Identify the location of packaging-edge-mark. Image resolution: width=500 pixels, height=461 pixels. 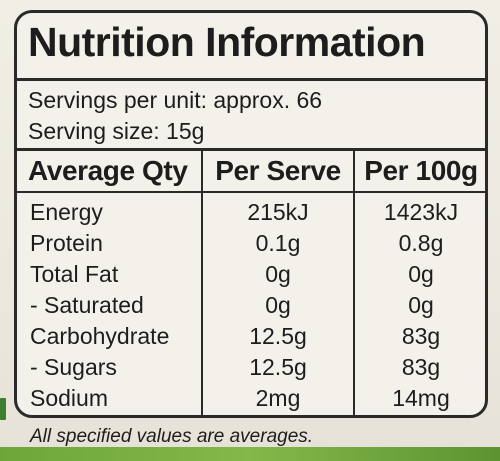
(3, 409).